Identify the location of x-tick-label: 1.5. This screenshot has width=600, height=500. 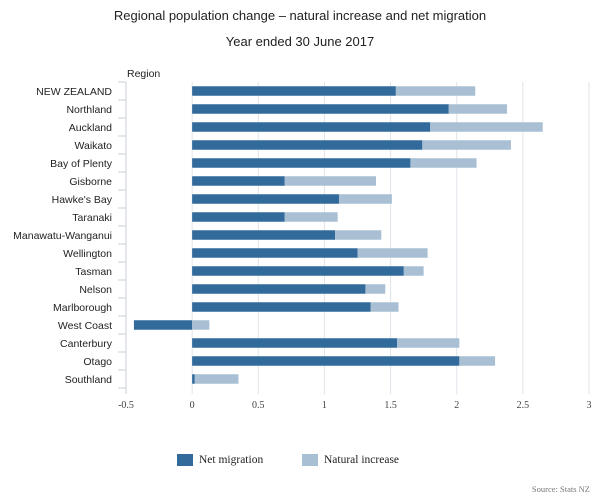
(390, 405).